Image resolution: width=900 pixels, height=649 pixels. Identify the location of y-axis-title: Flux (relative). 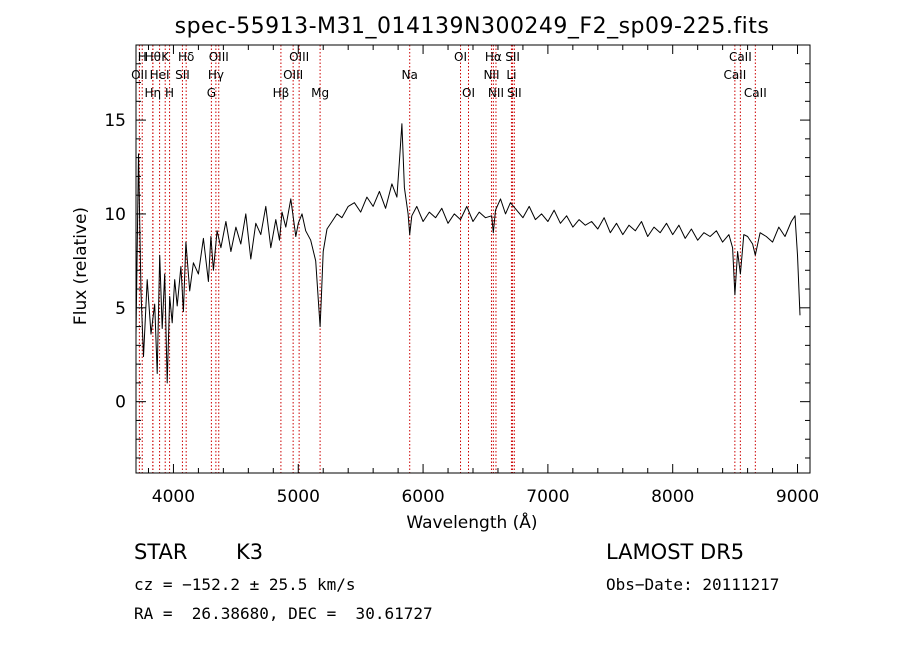
(81, 266).